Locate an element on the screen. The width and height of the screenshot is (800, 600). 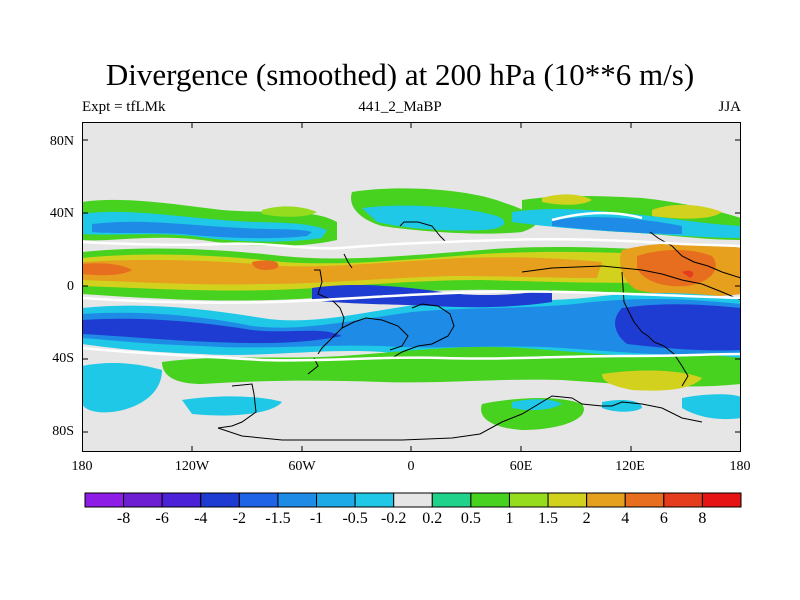
colorbar is located at coordinates (413, 500).